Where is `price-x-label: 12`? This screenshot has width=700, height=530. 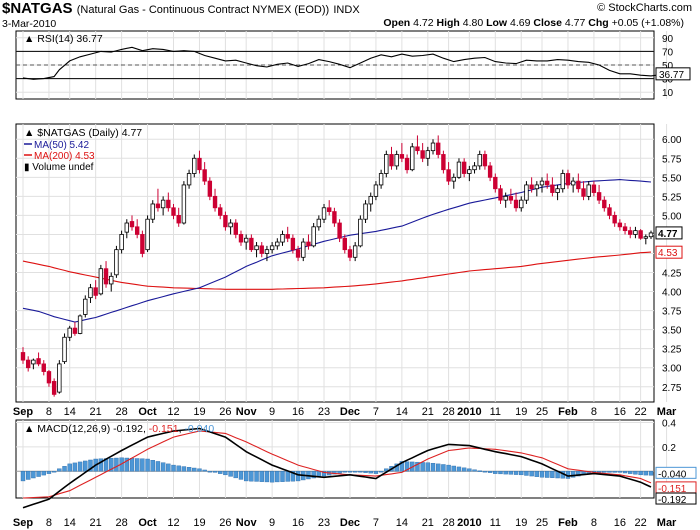 price-x-label: 12 is located at coordinates (173, 412).